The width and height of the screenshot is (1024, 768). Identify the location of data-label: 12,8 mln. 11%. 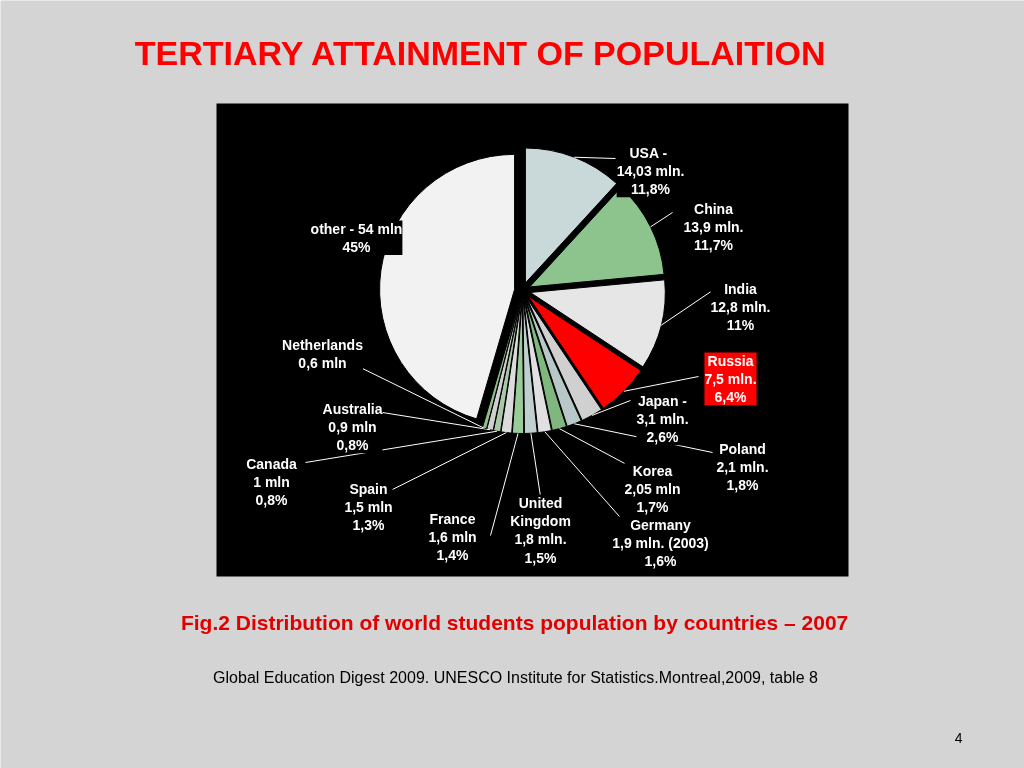
(740, 316).